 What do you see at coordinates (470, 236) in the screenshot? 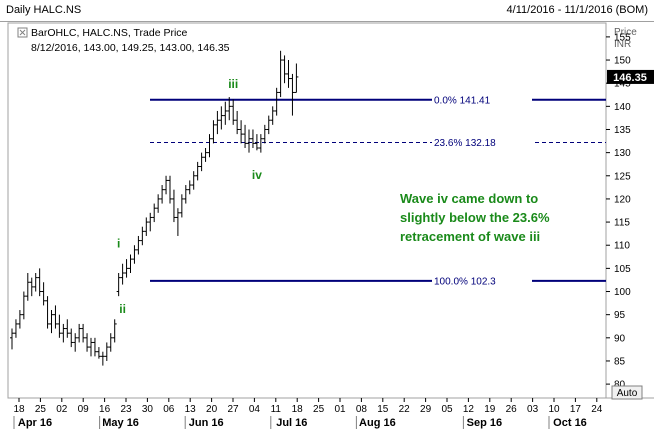
I see `annotation-line-3: retracement of wave iii` at bounding box center [470, 236].